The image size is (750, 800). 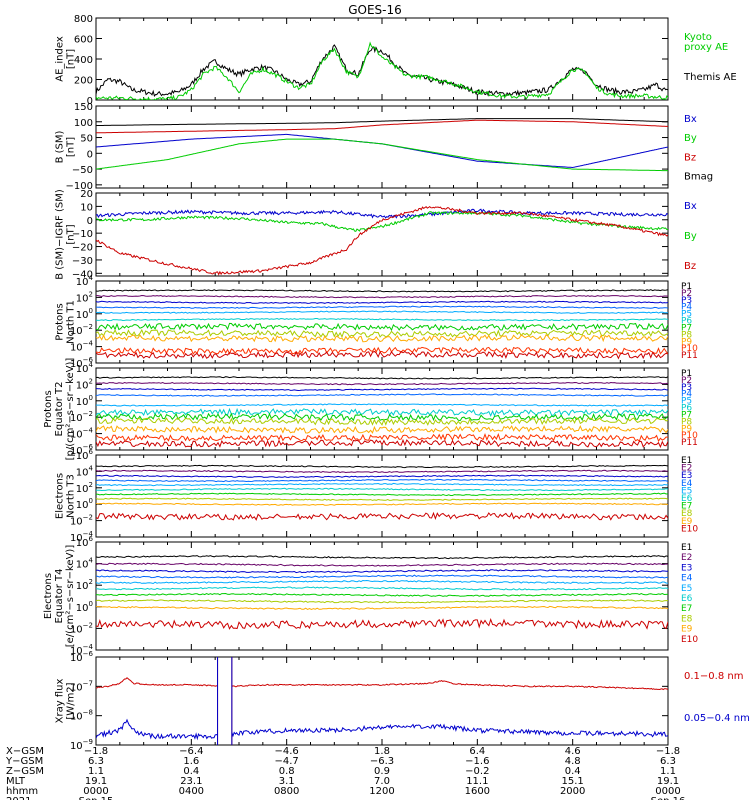 I want to click on y-tick-label: 10, so click(x=86, y=207).